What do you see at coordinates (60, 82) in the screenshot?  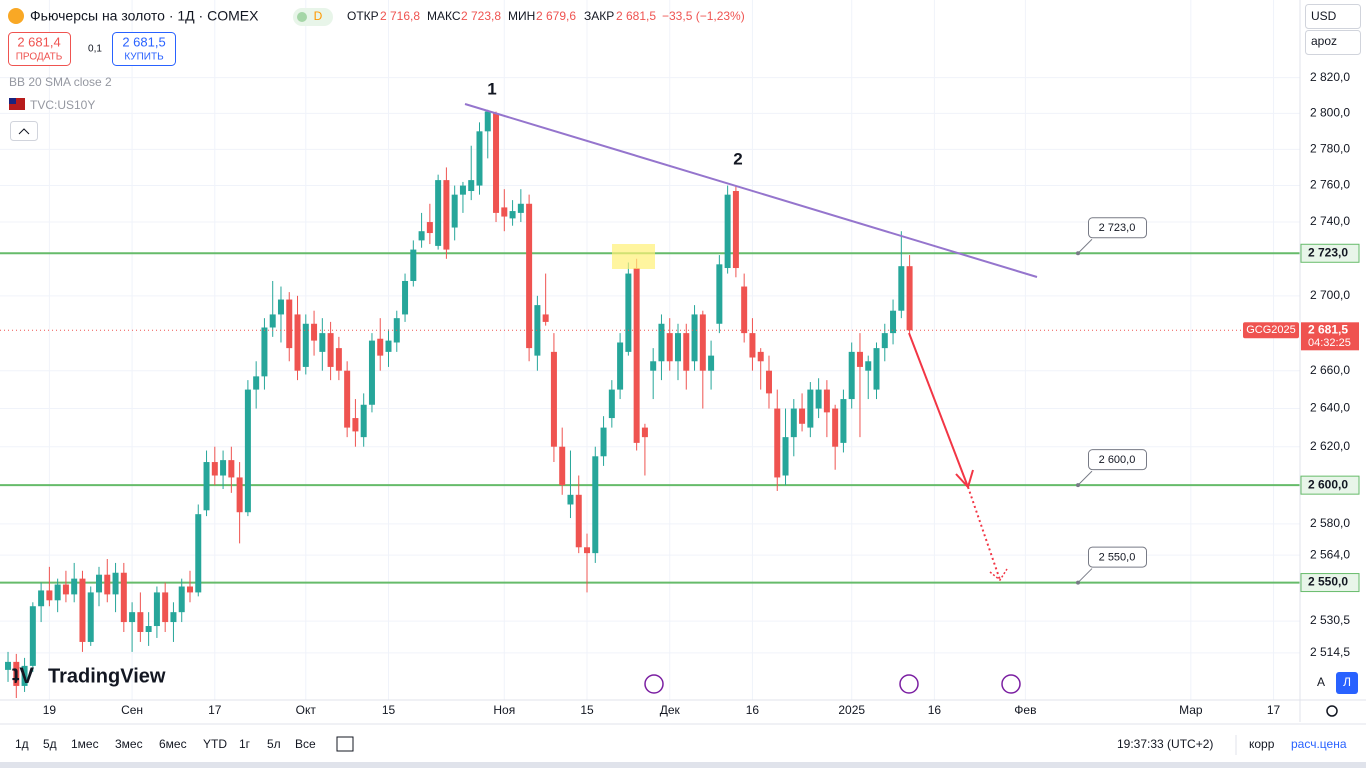 I see `indicator: BB 20 SMA close 2` at bounding box center [60, 82].